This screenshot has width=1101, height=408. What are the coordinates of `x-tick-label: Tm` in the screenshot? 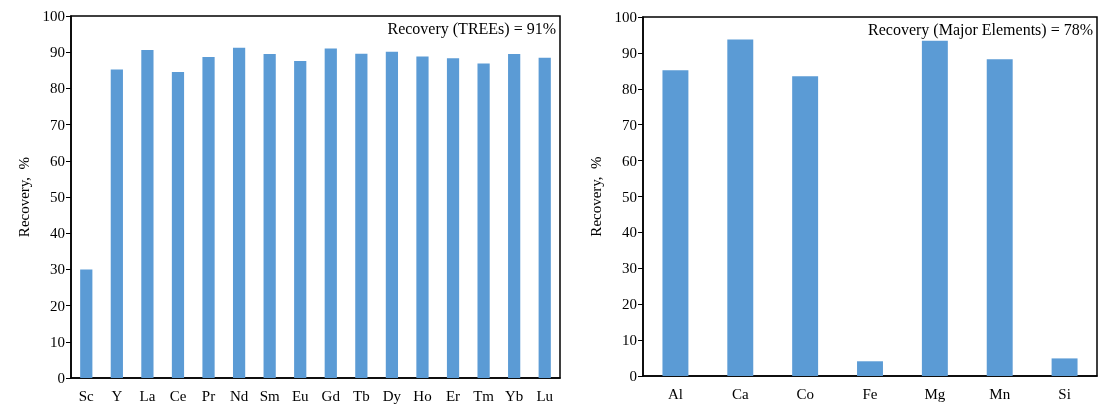 It's located at (484, 395).